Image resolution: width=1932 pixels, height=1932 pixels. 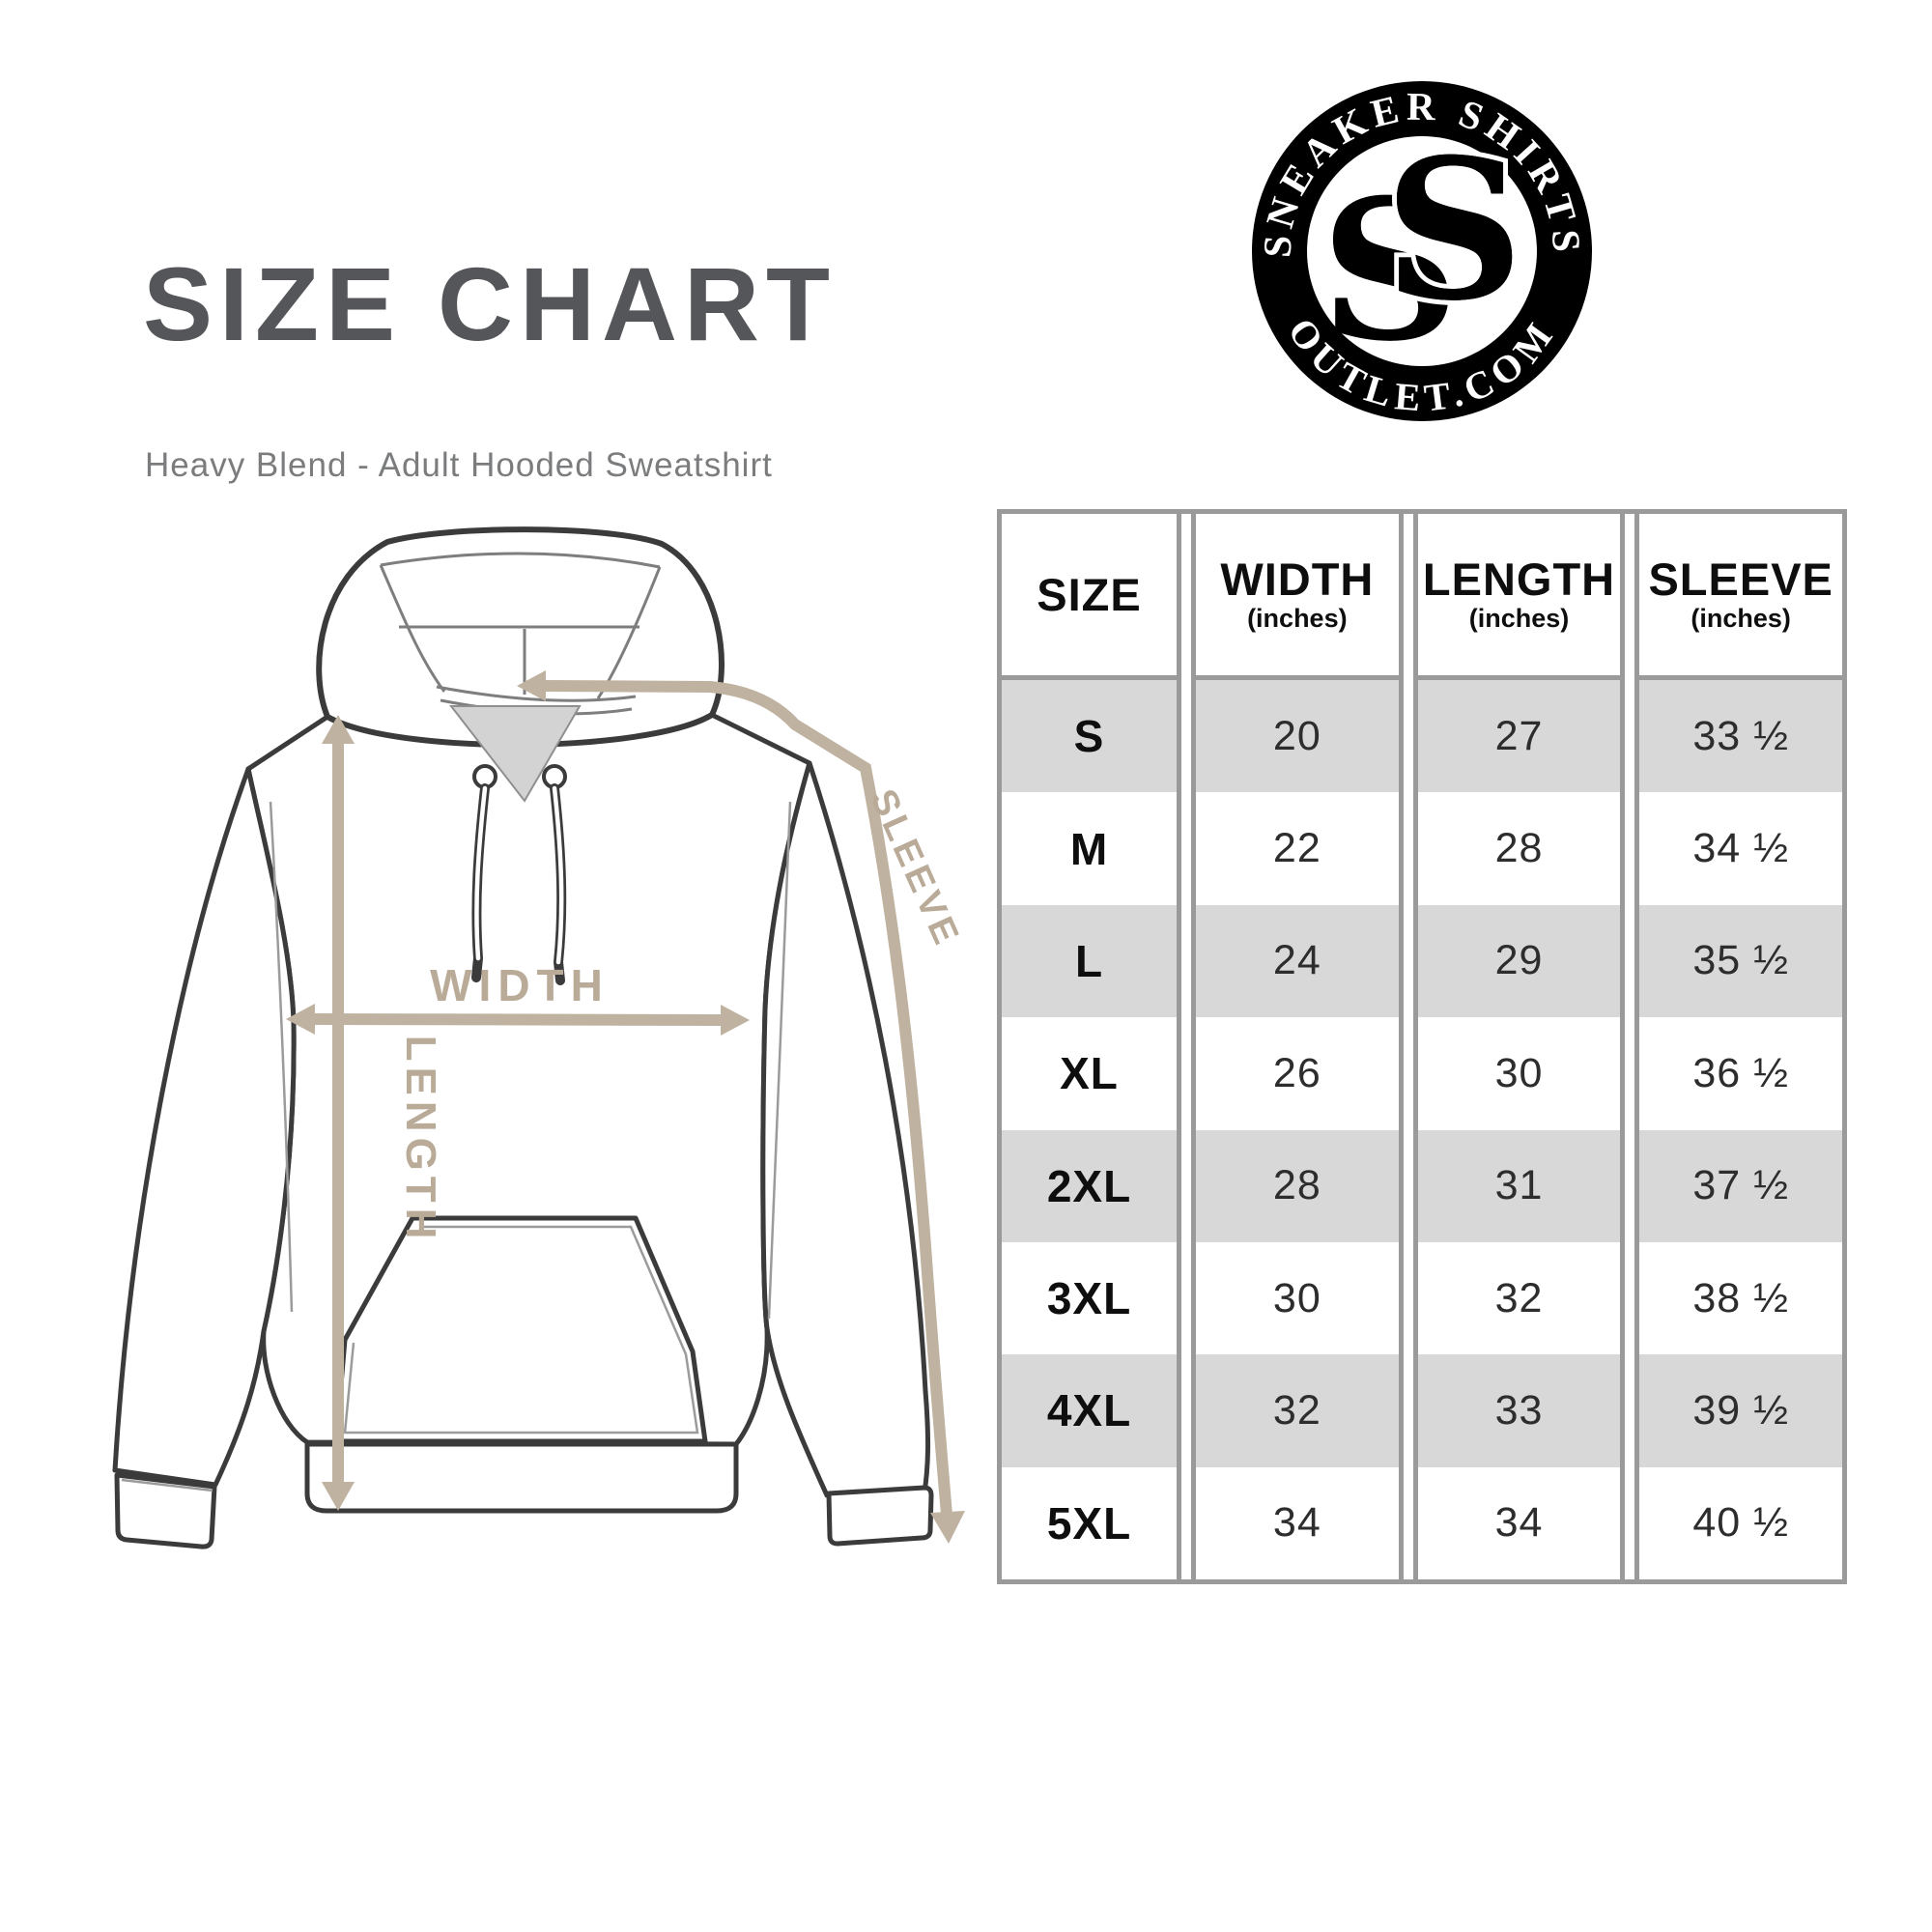 I want to click on value-cell-3XL-length: 32, so click(x=1519, y=1297).